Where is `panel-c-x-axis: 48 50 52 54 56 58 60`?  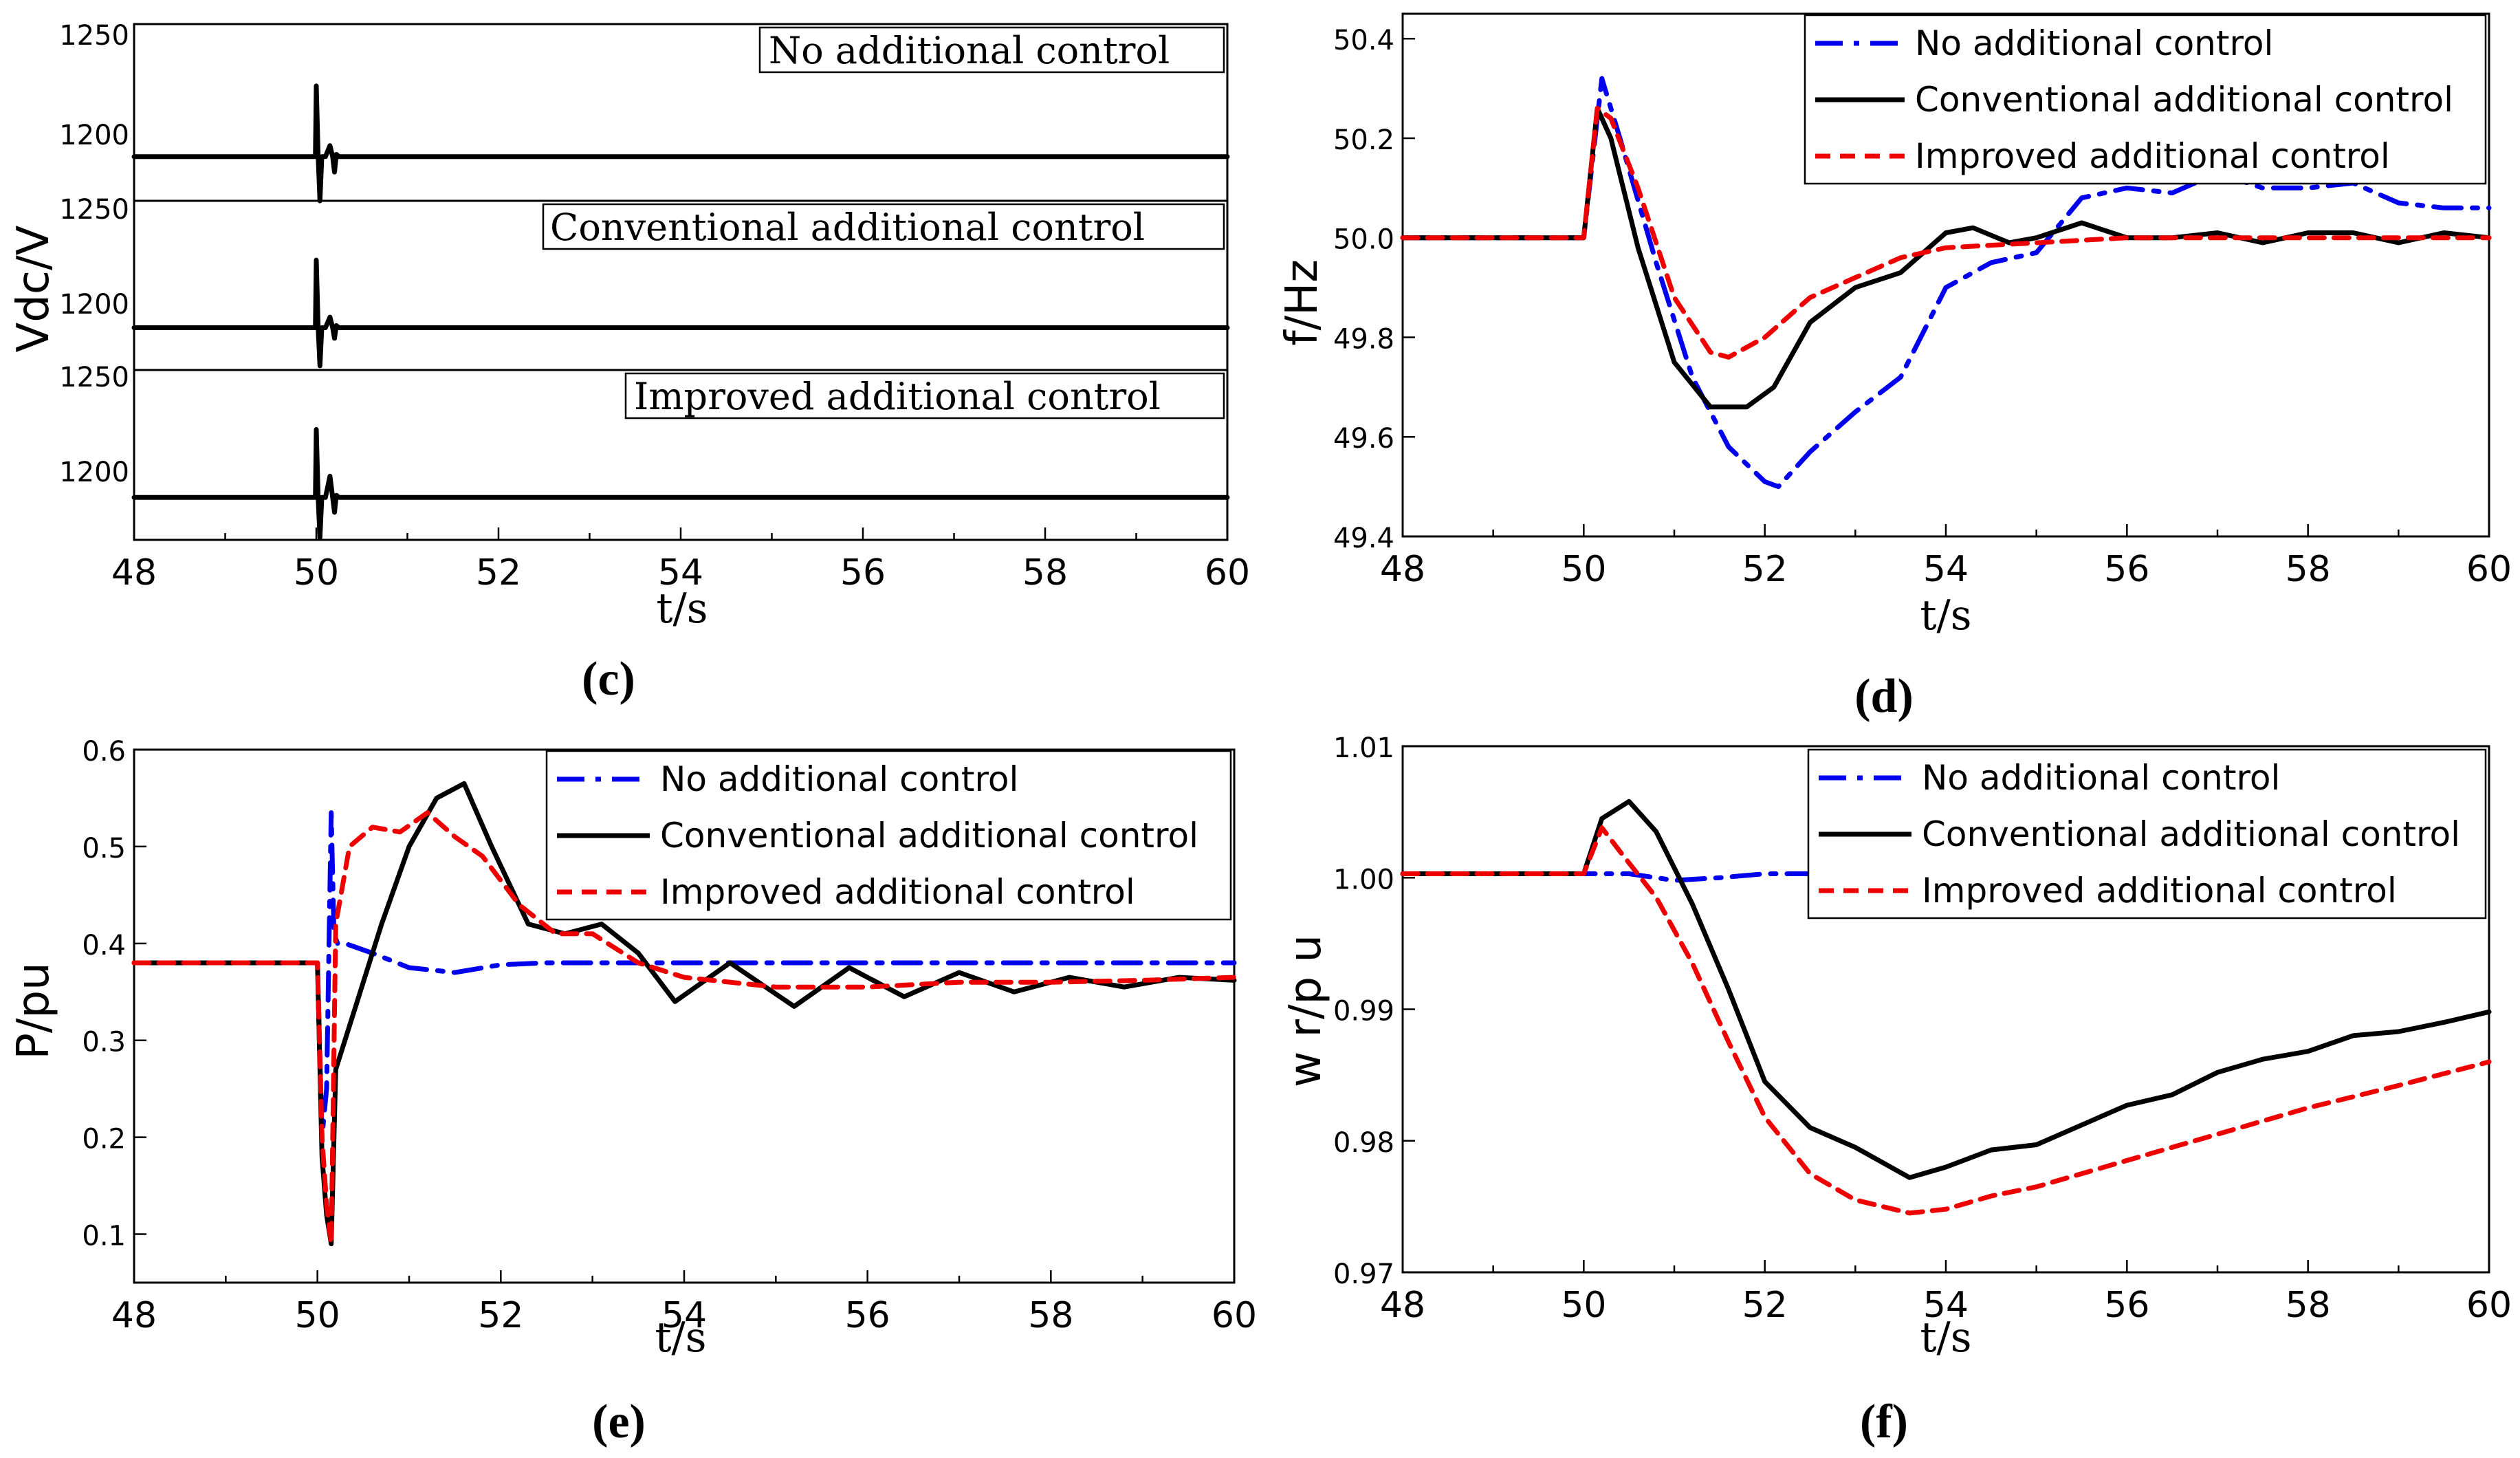 panel-c-x-axis: 48 50 52 54 56 58 60 is located at coordinates (680, 560).